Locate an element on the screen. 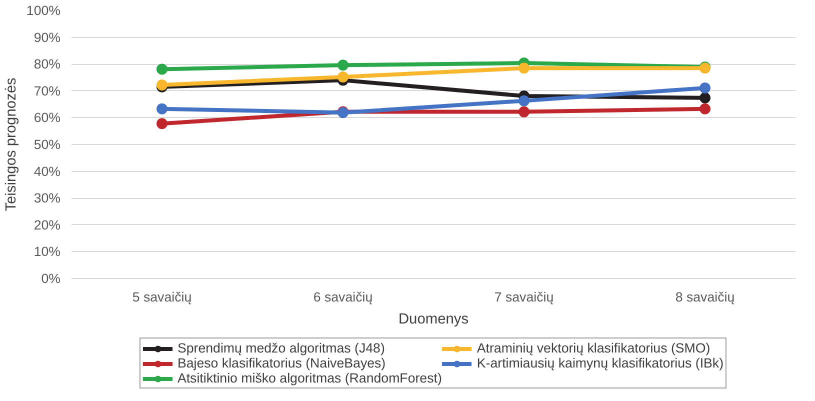  legend-label: Atraminių vektorių klasifikatorius (SMO) is located at coordinates (593, 348).